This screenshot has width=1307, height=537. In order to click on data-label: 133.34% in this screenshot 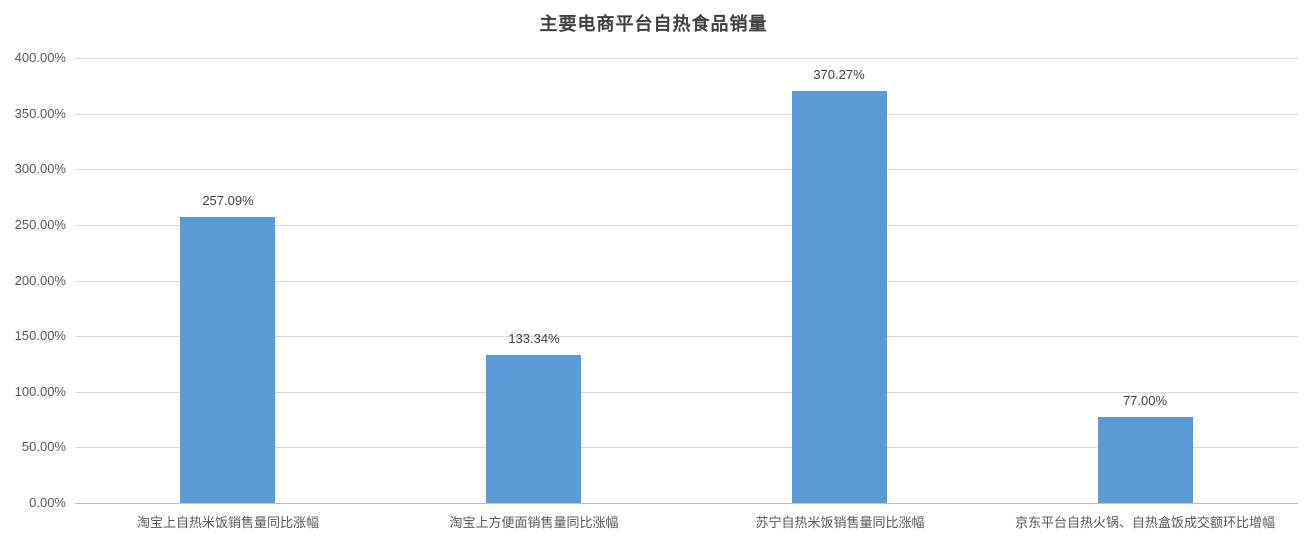, I will do `click(534, 338)`.